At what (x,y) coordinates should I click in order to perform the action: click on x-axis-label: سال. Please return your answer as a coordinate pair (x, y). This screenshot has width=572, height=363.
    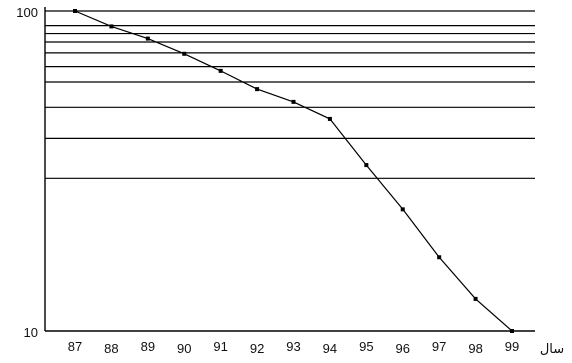
    Looking at the image, I should click on (552, 349).